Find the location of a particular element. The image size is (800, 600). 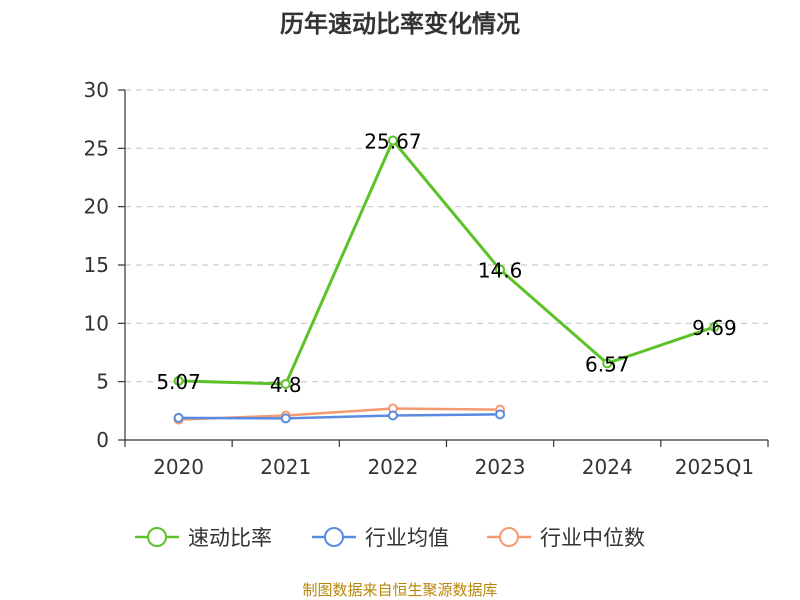

legend-item: 行业中位数 is located at coordinates (566, 538).